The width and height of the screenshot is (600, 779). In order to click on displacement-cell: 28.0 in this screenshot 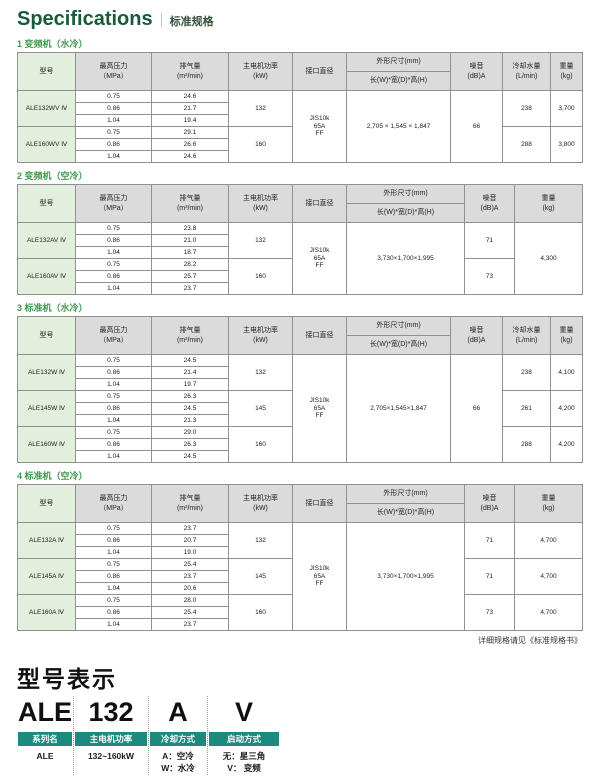, I will do `click(190, 600)`.